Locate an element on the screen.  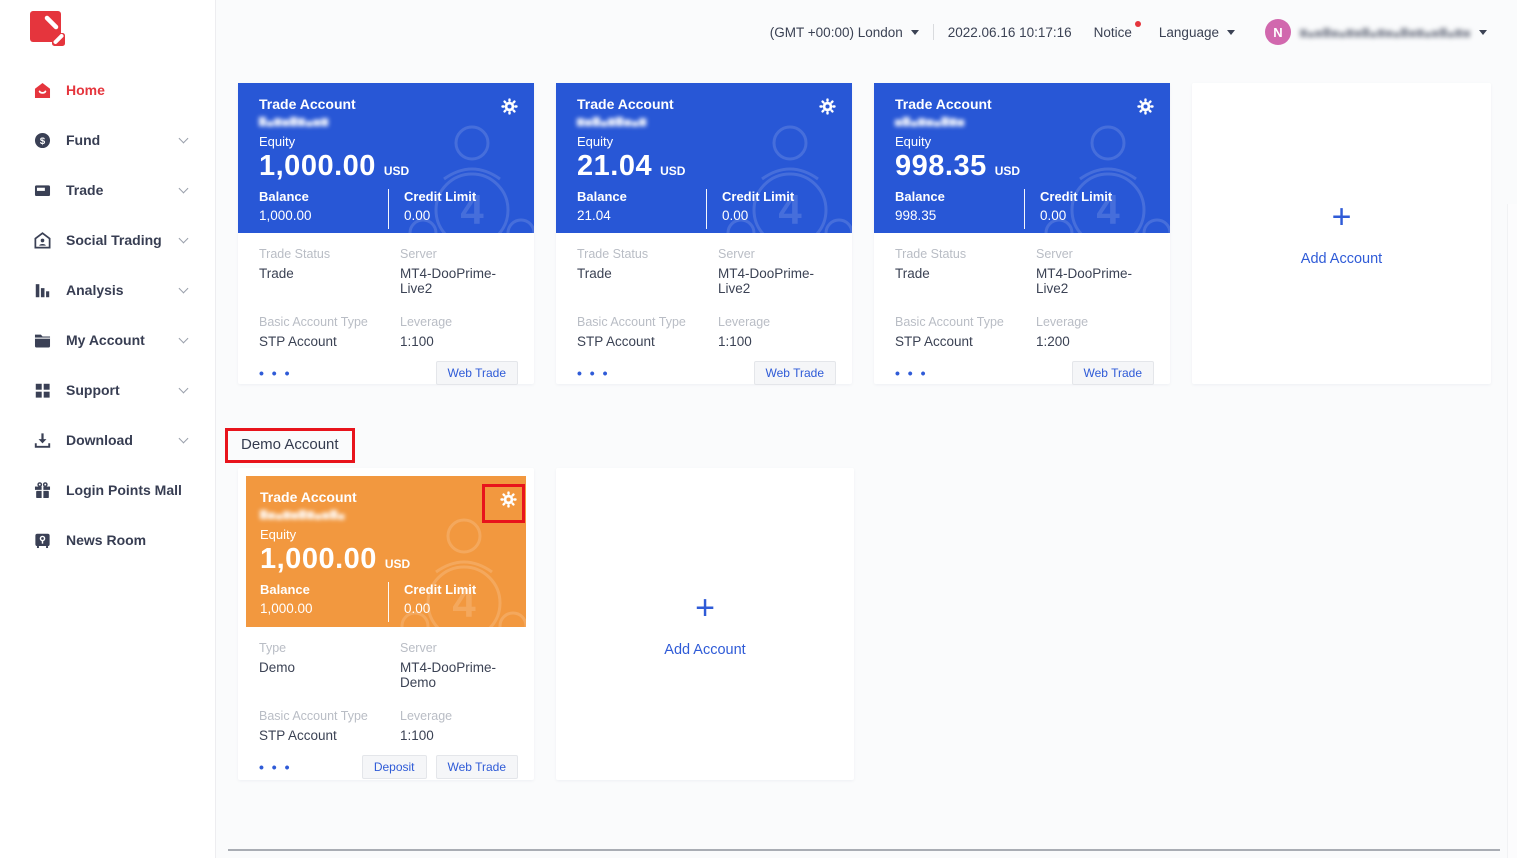
balance-value: 21.04 is located at coordinates (594, 215).